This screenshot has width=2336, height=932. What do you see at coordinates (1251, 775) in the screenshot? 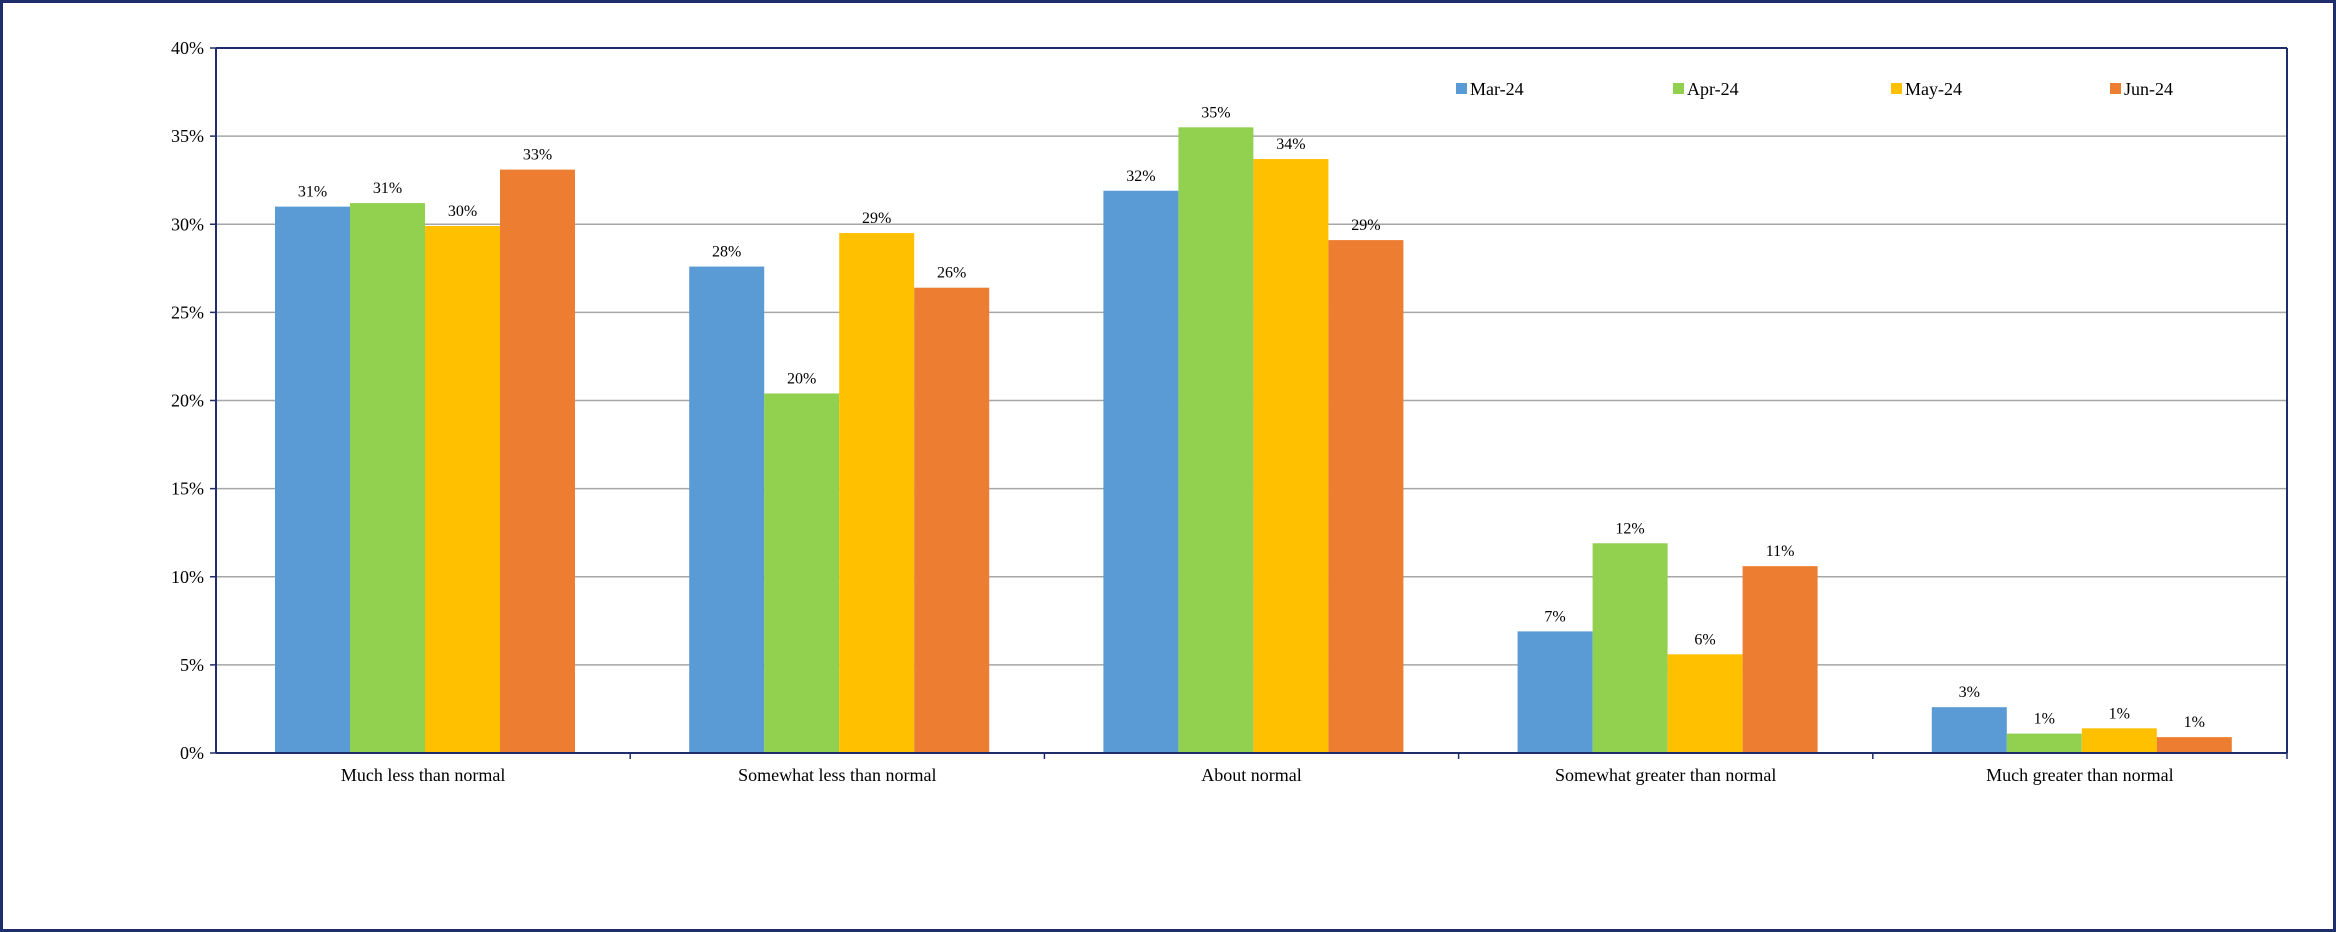
I see `x-tick-label: About normal` at bounding box center [1251, 775].